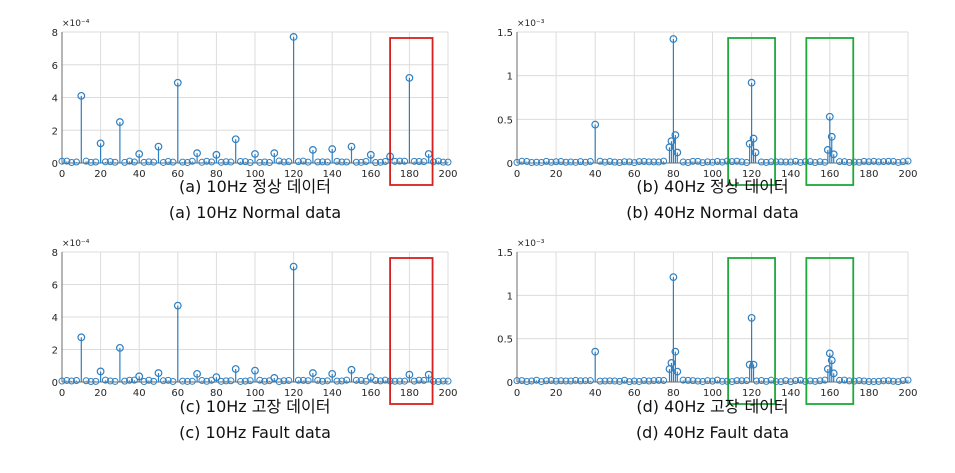  Describe the element at coordinates (447, 393) in the screenshot. I see `x-tick-label: 200` at that location.